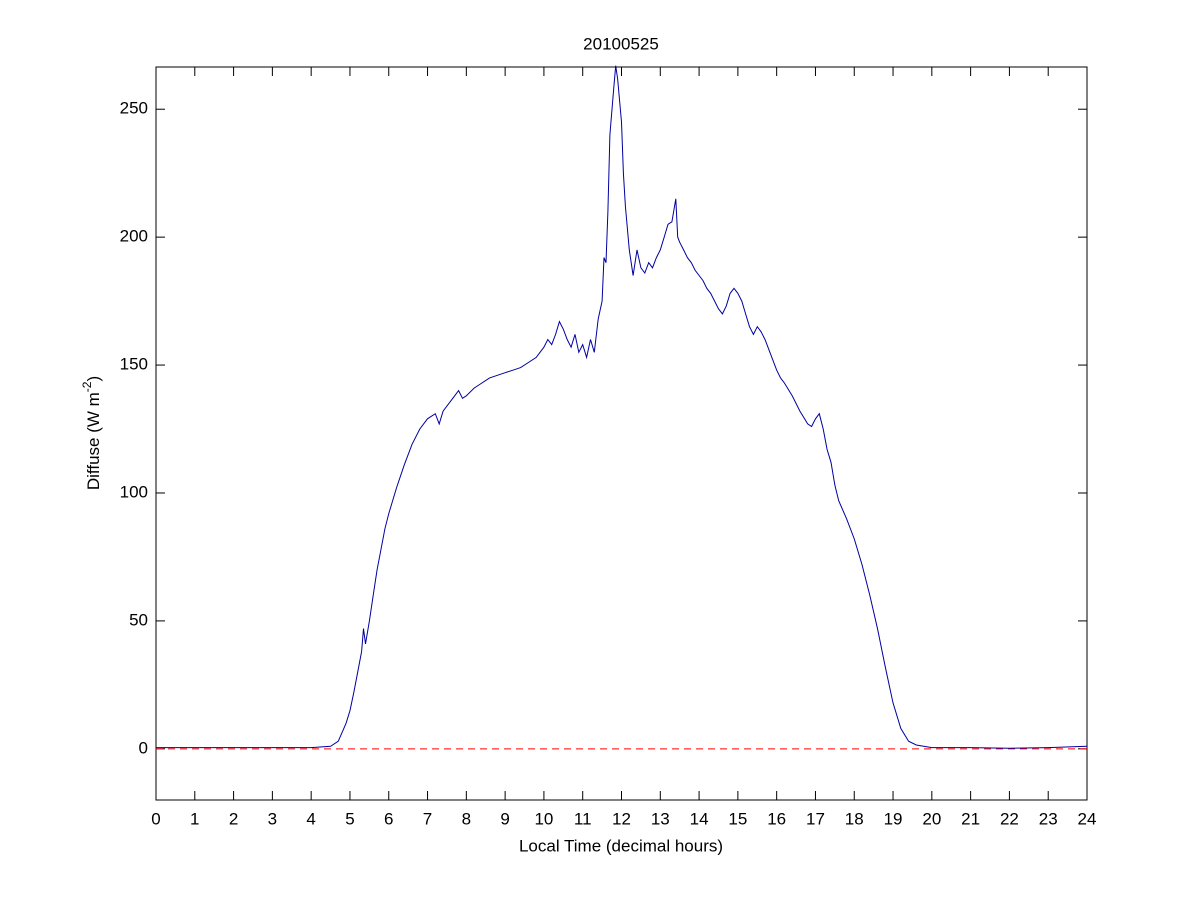 This screenshot has width=1201, height=900. What do you see at coordinates (155, 818) in the screenshot?
I see `x-tick-label: 0` at bounding box center [155, 818].